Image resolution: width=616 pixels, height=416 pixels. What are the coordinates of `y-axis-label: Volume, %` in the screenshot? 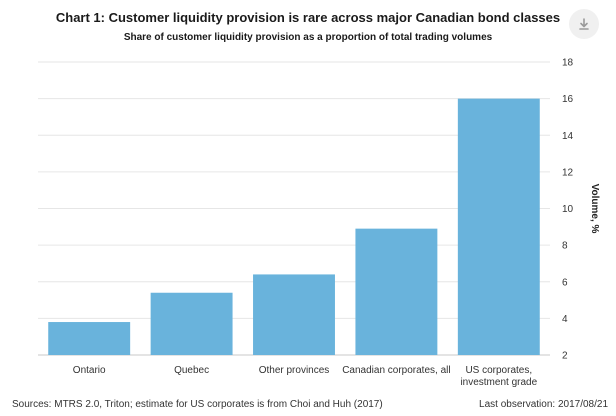 It's located at (594, 209).